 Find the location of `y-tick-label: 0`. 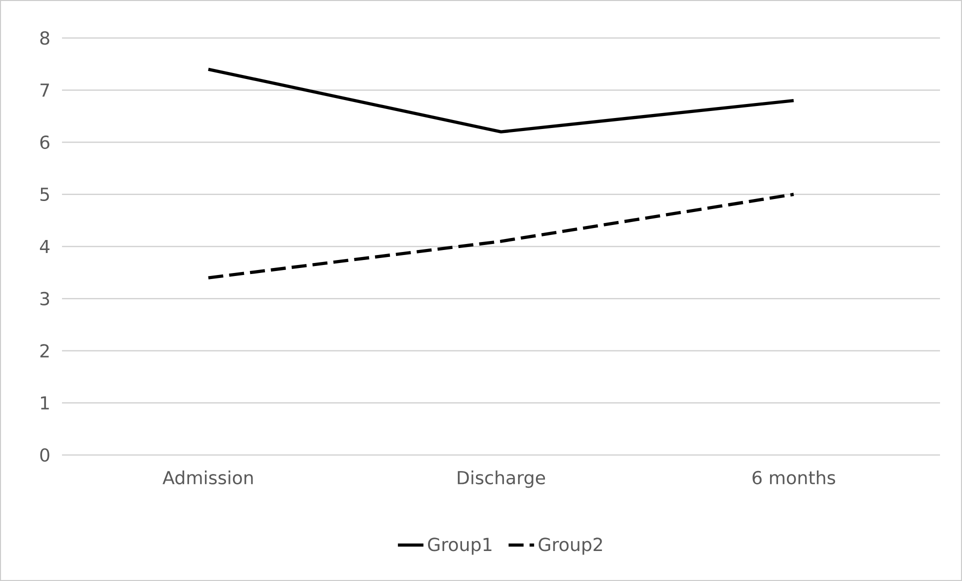

y-tick-label: 0 is located at coordinates (45, 455).